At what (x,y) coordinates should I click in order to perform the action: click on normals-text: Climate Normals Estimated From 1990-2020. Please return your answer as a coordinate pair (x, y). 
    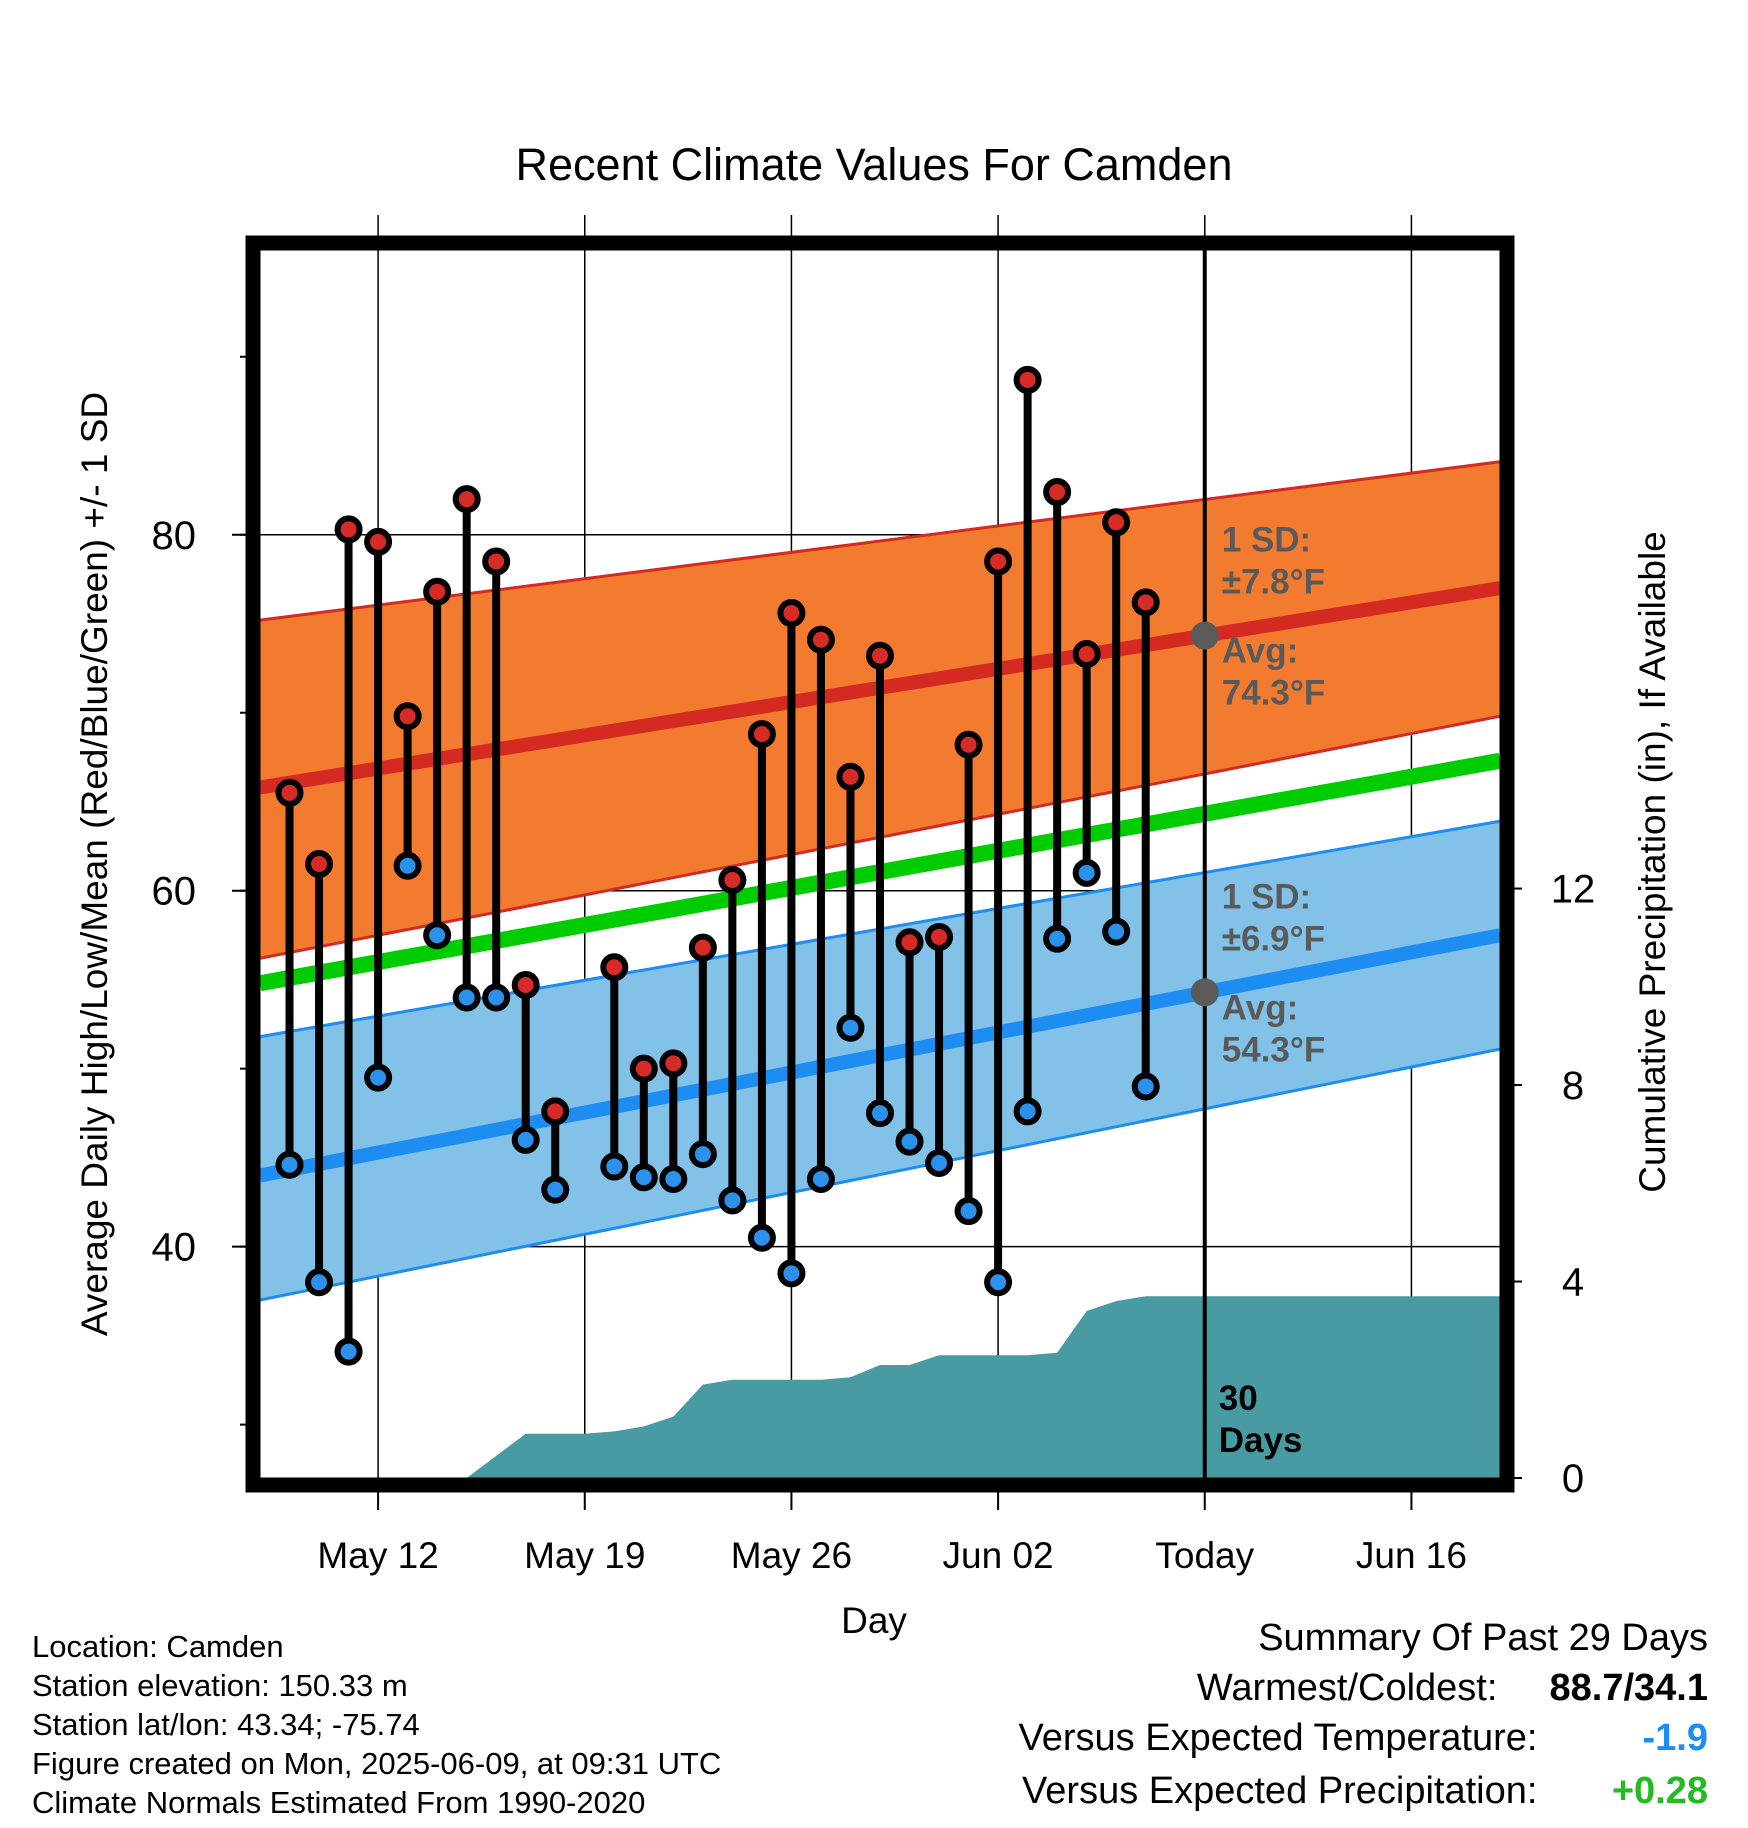
    Looking at the image, I should click on (339, 1802).